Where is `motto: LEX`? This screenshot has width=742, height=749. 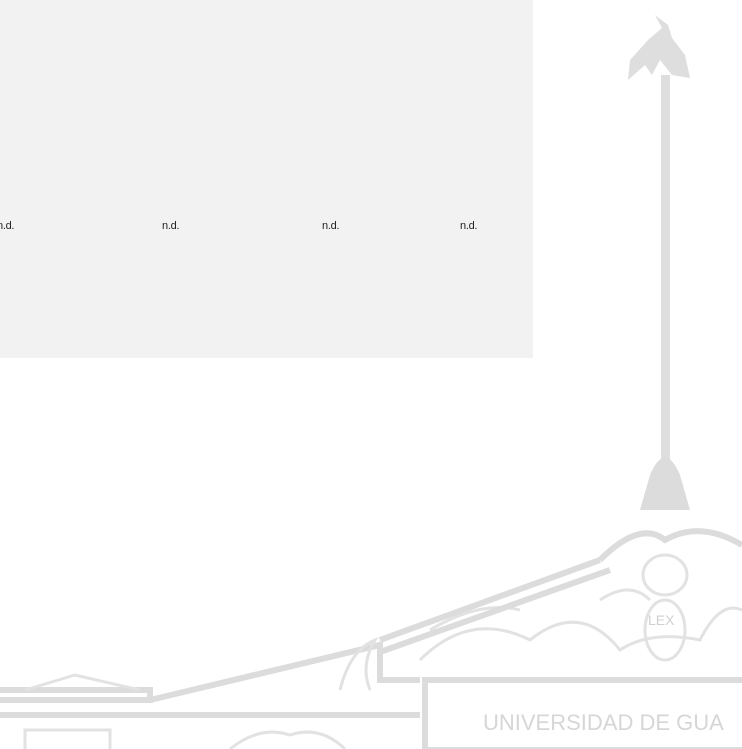 motto: LEX is located at coordinates (661, 620).